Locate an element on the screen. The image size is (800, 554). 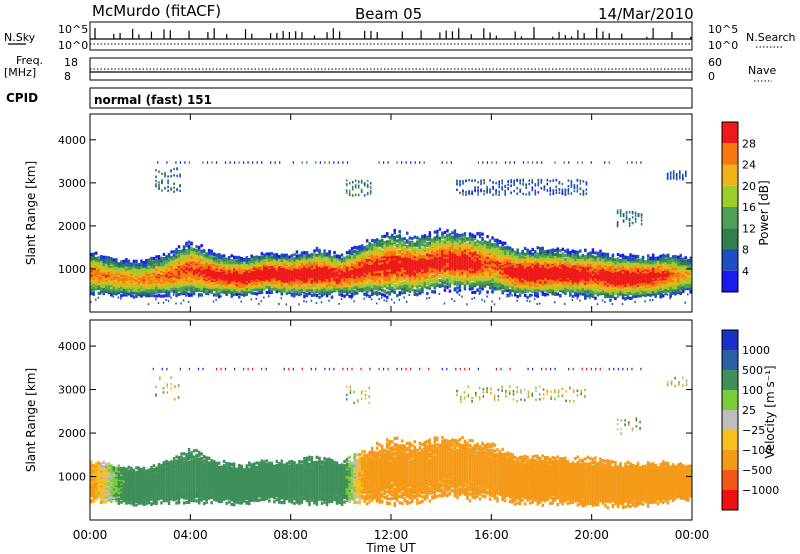
freq-label-line1: Freq. is located at coordinates (29, 60).